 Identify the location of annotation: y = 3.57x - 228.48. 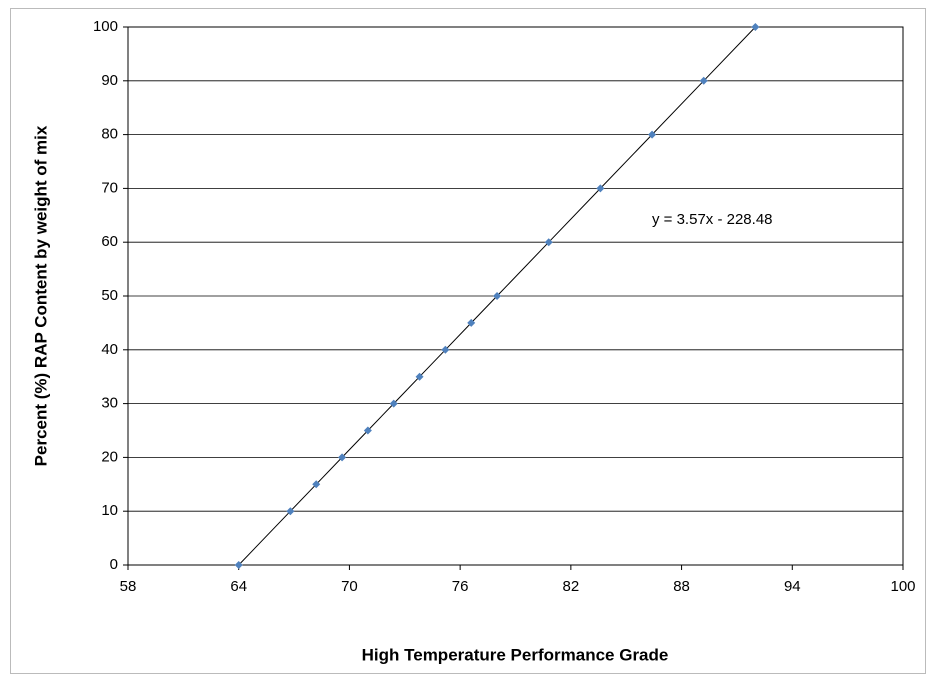
(712, 219).